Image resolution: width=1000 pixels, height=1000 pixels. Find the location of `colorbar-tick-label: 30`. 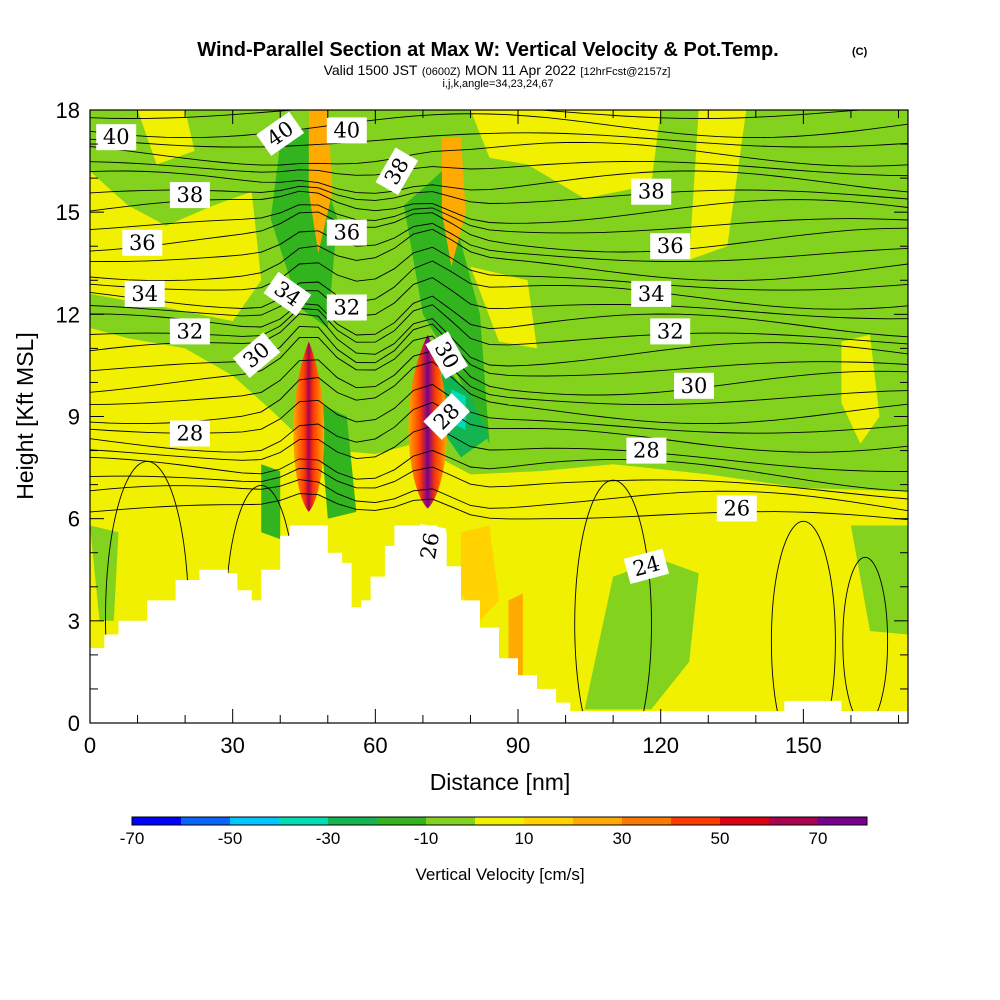

colorbar-tick-label: 30 is located at coordinates (622, 838).